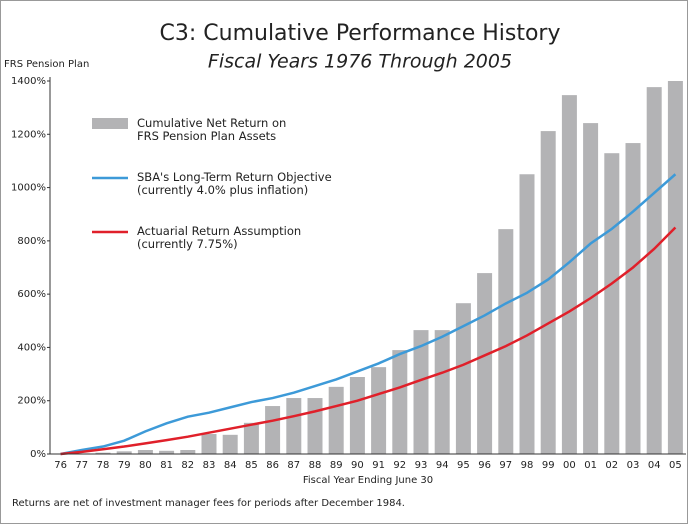 The width and height of the screenshot is (688, 524). Describe the element at coordinates (484, 465) in the screenshot. I see `x-tick-label: 96` at that location.